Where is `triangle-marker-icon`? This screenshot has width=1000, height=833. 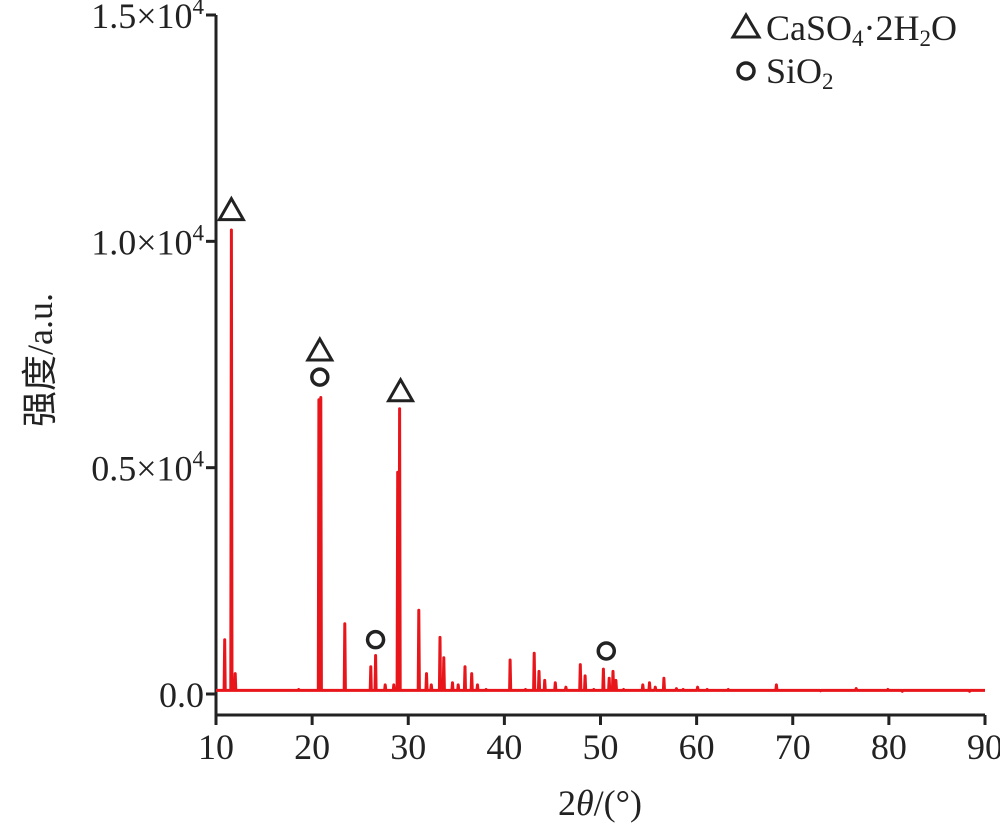
triangle-marker-icon is located at coordinates (746, 25).